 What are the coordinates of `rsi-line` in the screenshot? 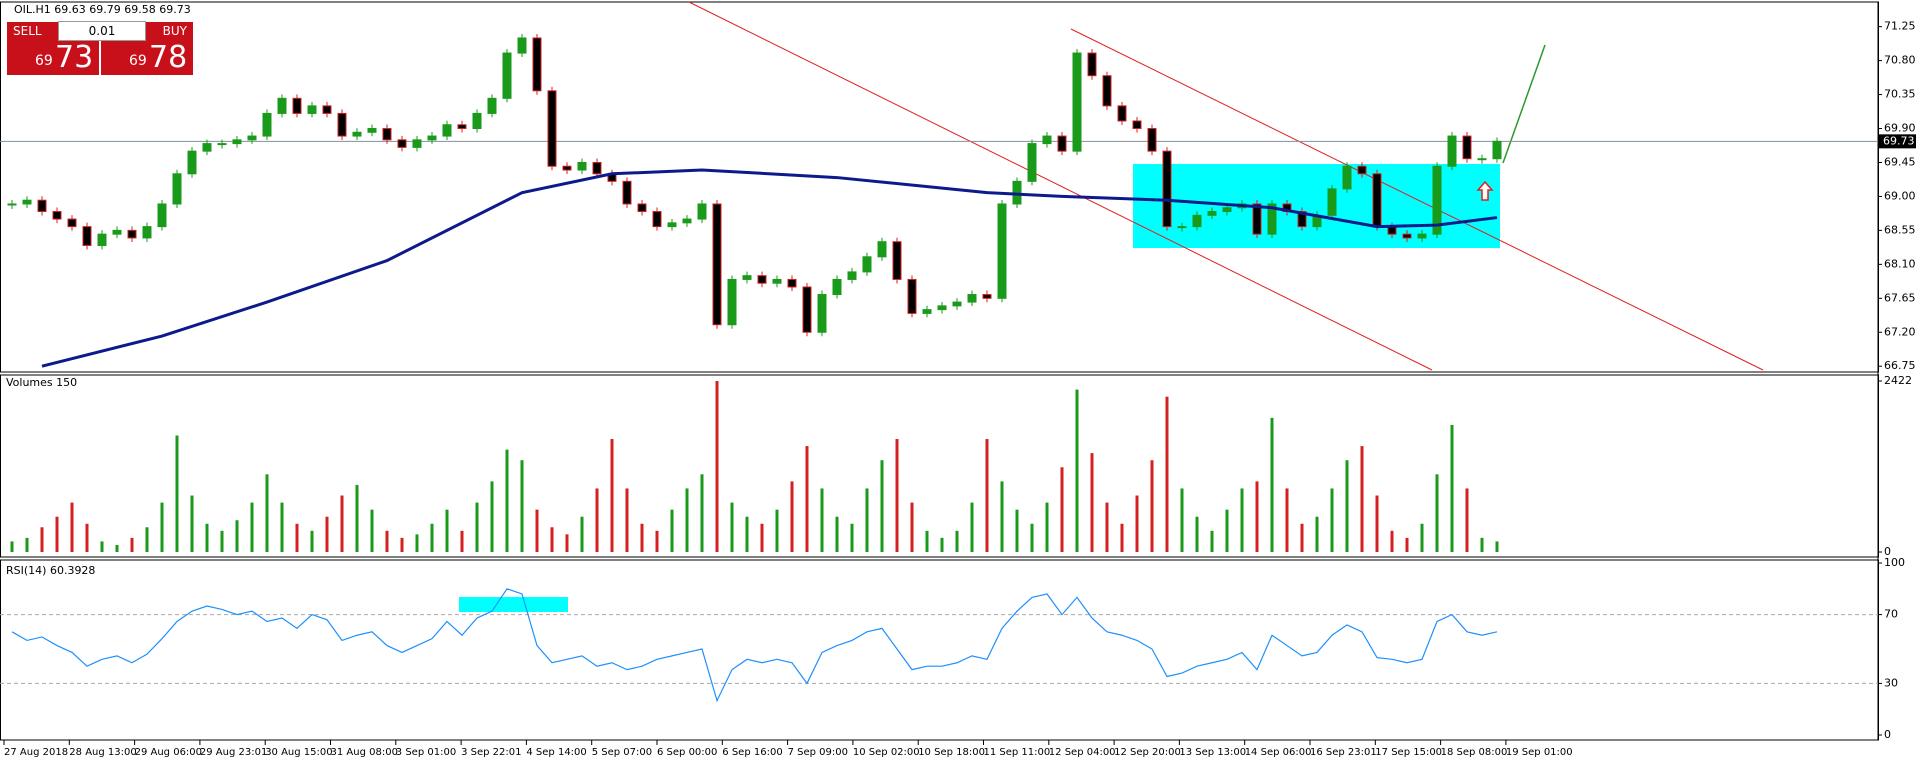 It's located at (754, 645).